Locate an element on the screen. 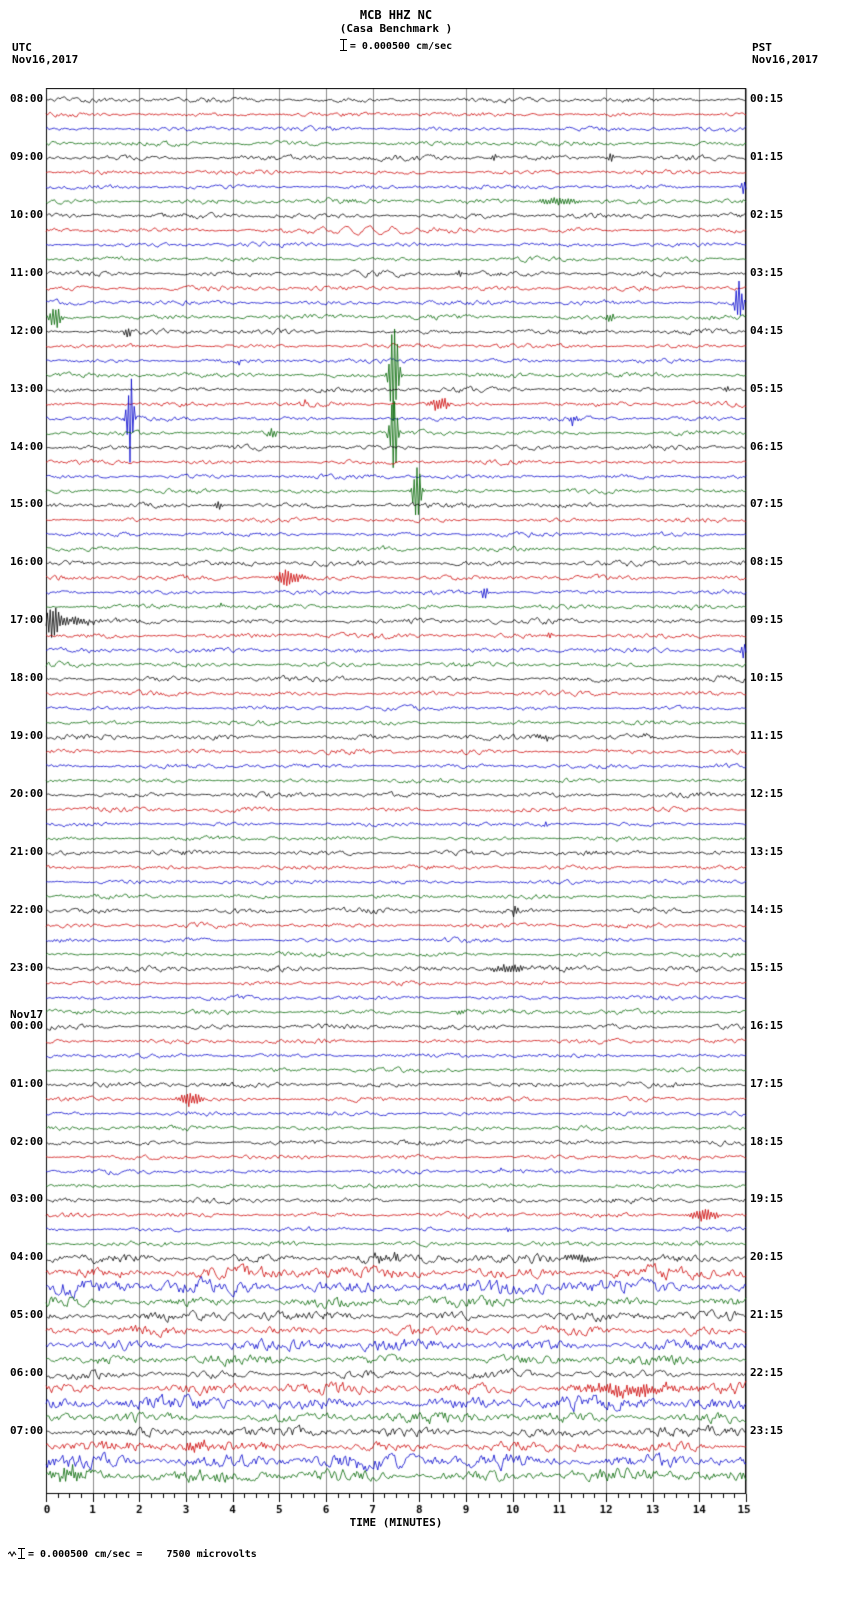 The height and width of the screenshot is (1613, 850). utc-time-label: 01:00 is located at coordinates (27, 1083).